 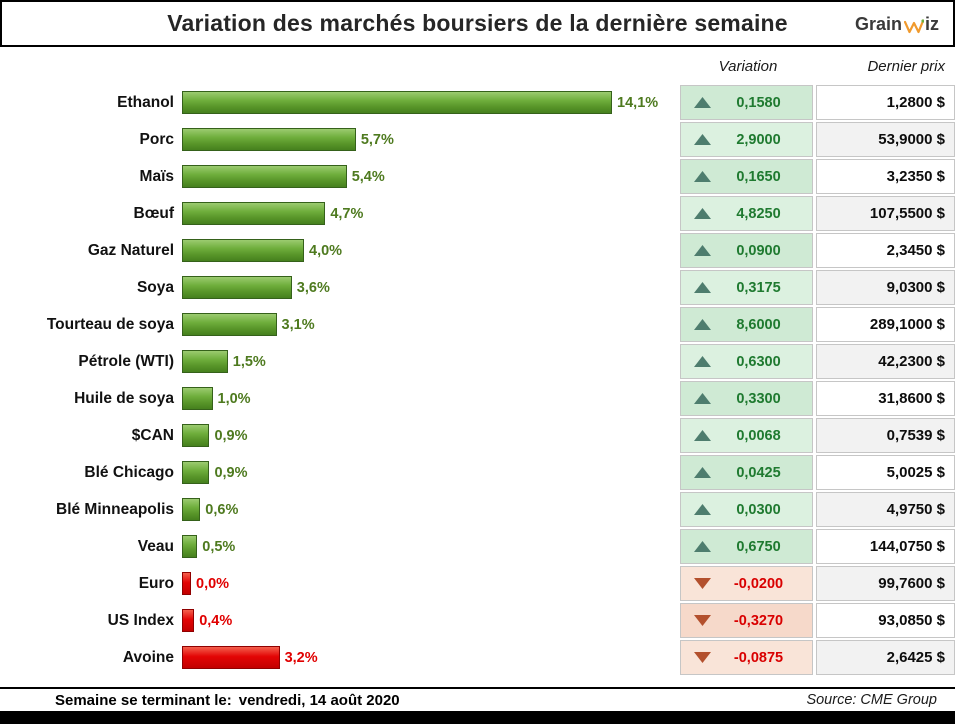 What do you see at coordinates (477, 620) in the screenshot?
I see `table-row: US Index 0,4% -0,3270 93,0850 $` at bounding box center [477, 620].